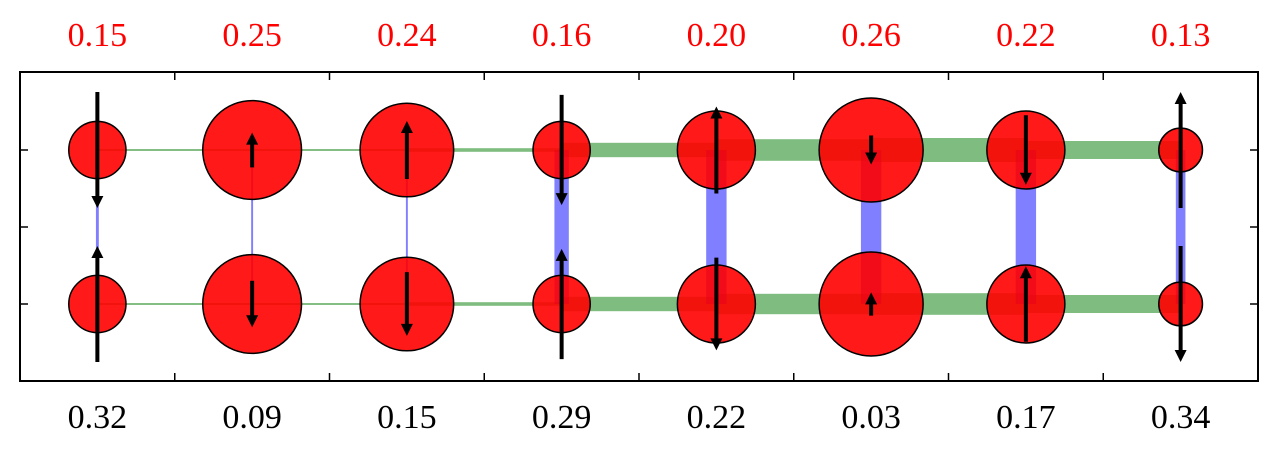 The width and height of the screenshot is (1280, 465). I want to click on bottom-label: 0.17, so click(1026, 417).